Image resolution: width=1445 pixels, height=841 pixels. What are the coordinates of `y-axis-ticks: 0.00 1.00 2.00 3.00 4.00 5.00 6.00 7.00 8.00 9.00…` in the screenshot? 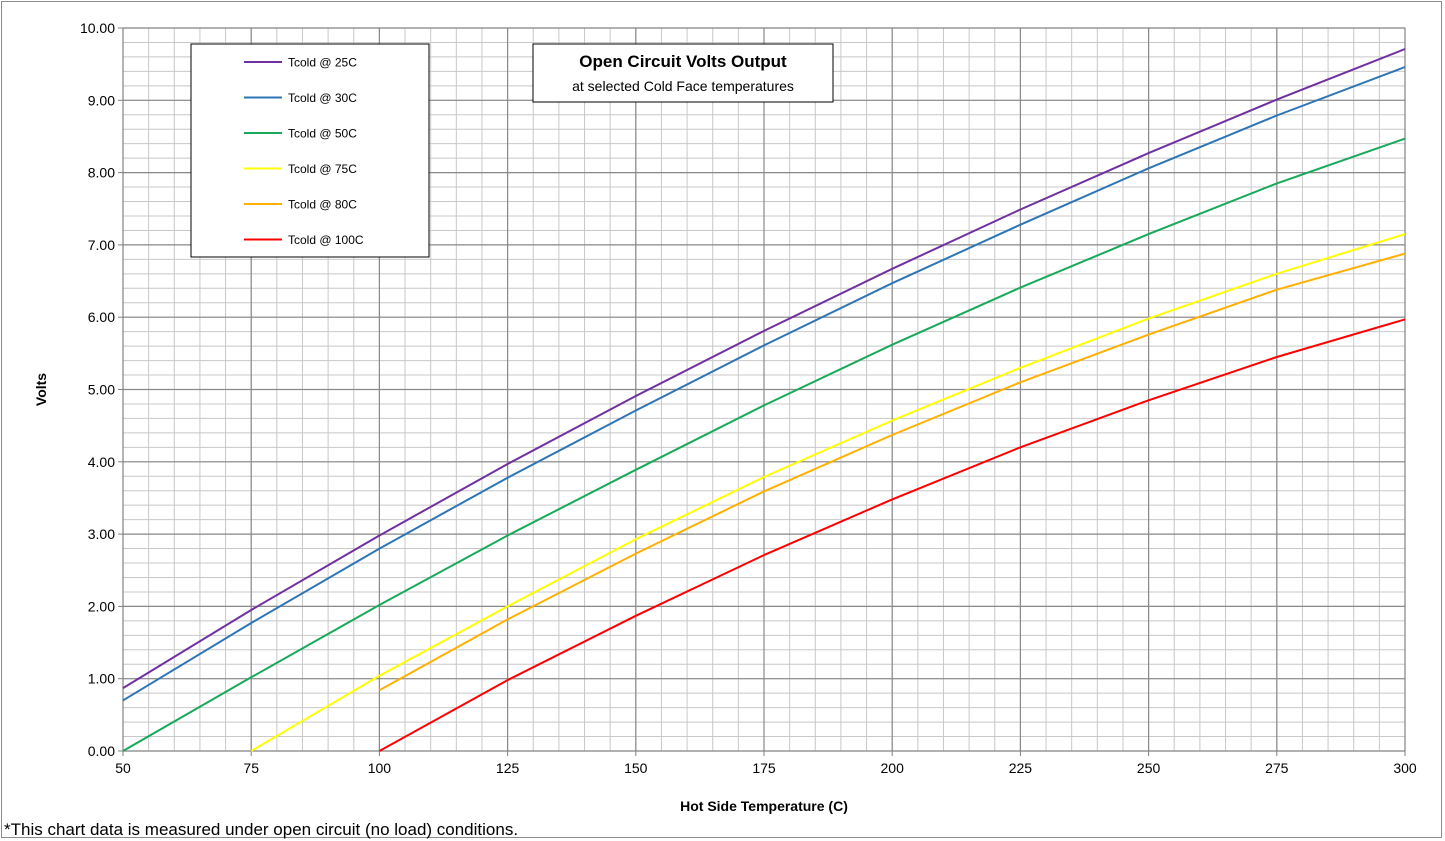 It's located at (101, 389).